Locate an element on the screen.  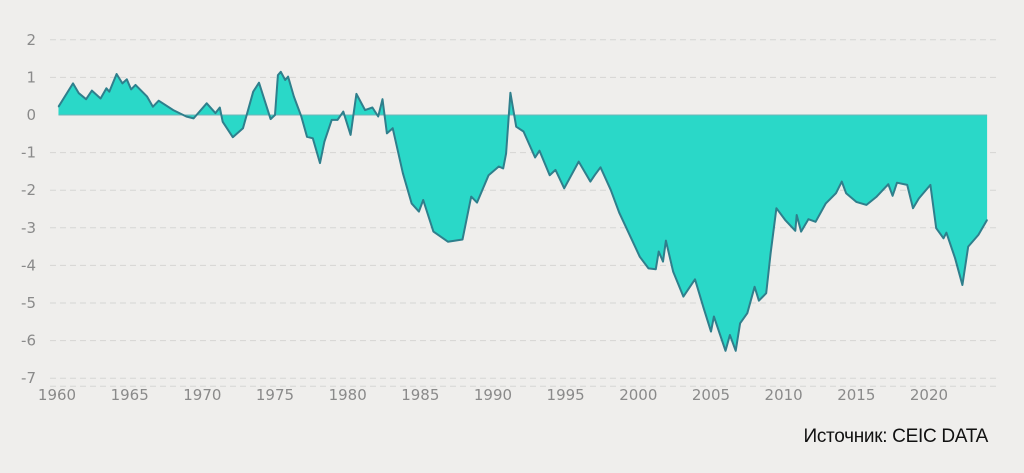
x-tick-label: 1985 is located at coordinates (420, 395).